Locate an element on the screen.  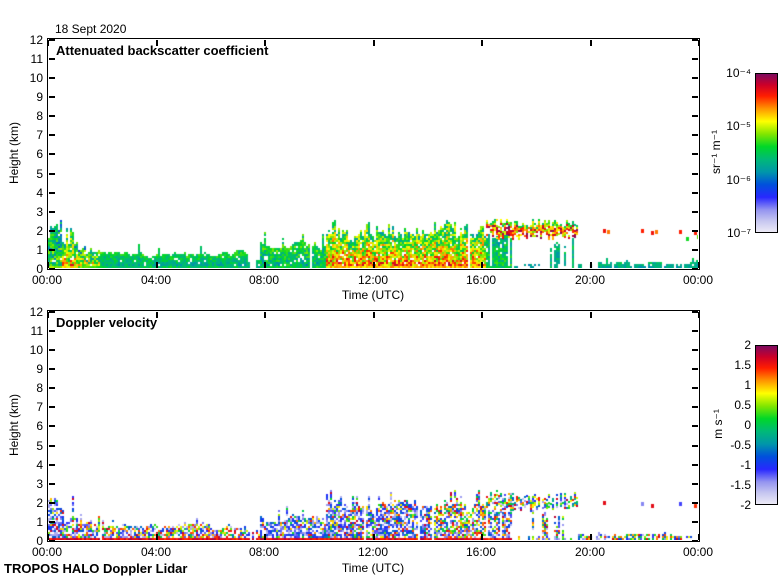
colorbar-tick-label: 10⁻⁴ is located at coordinates (738, 73).